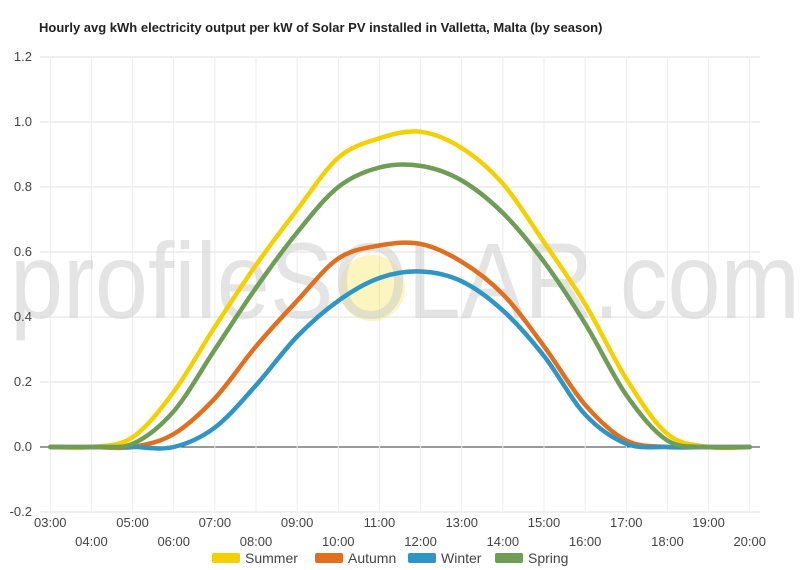 This screenshot has width=800, height=570. Describe the element at coordinates (23, 251) in the screenshot. I see `y-tick-label: 0.6` at that location.